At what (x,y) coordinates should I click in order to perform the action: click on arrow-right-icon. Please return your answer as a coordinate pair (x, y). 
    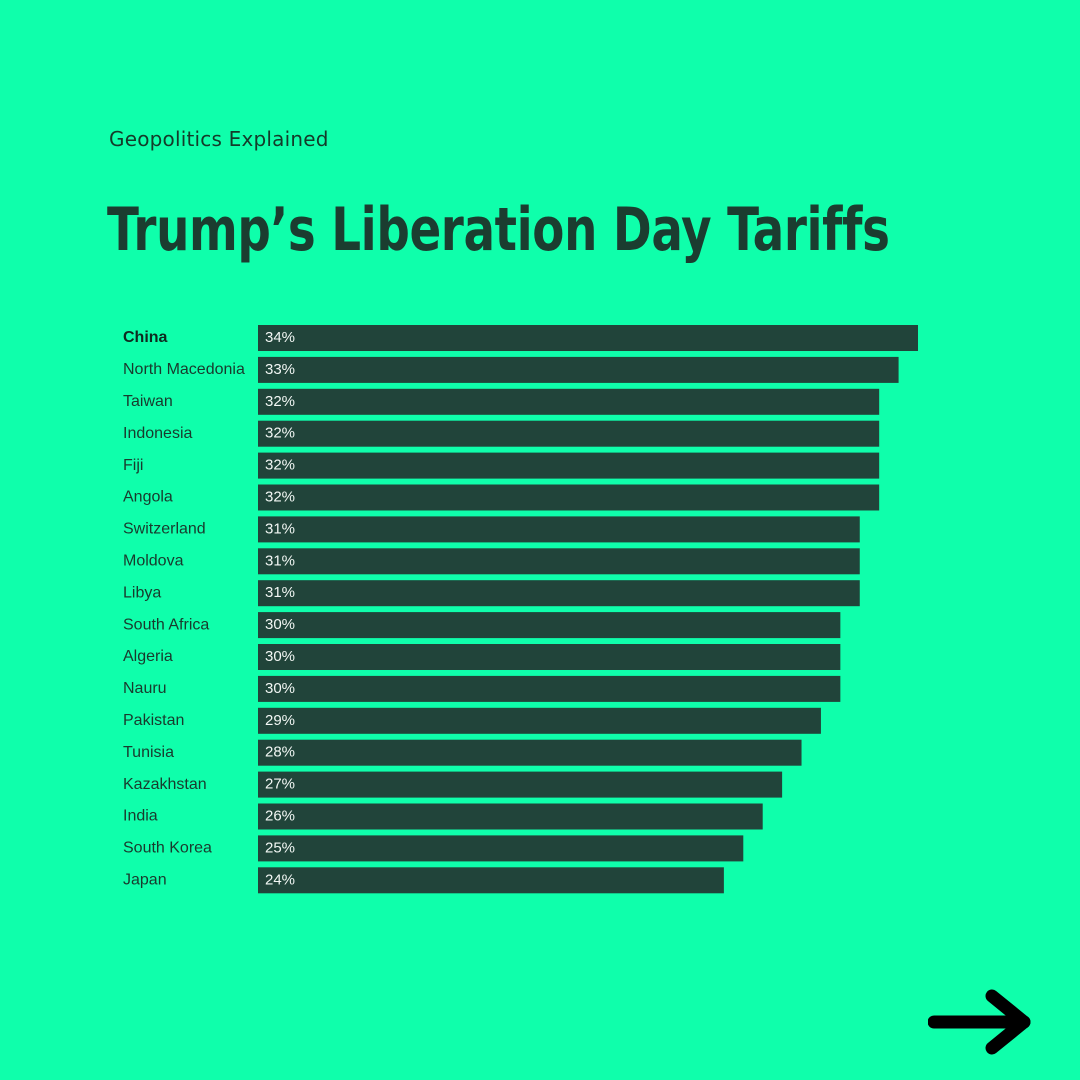
    Looking at the image, I should click on (979, 1022).